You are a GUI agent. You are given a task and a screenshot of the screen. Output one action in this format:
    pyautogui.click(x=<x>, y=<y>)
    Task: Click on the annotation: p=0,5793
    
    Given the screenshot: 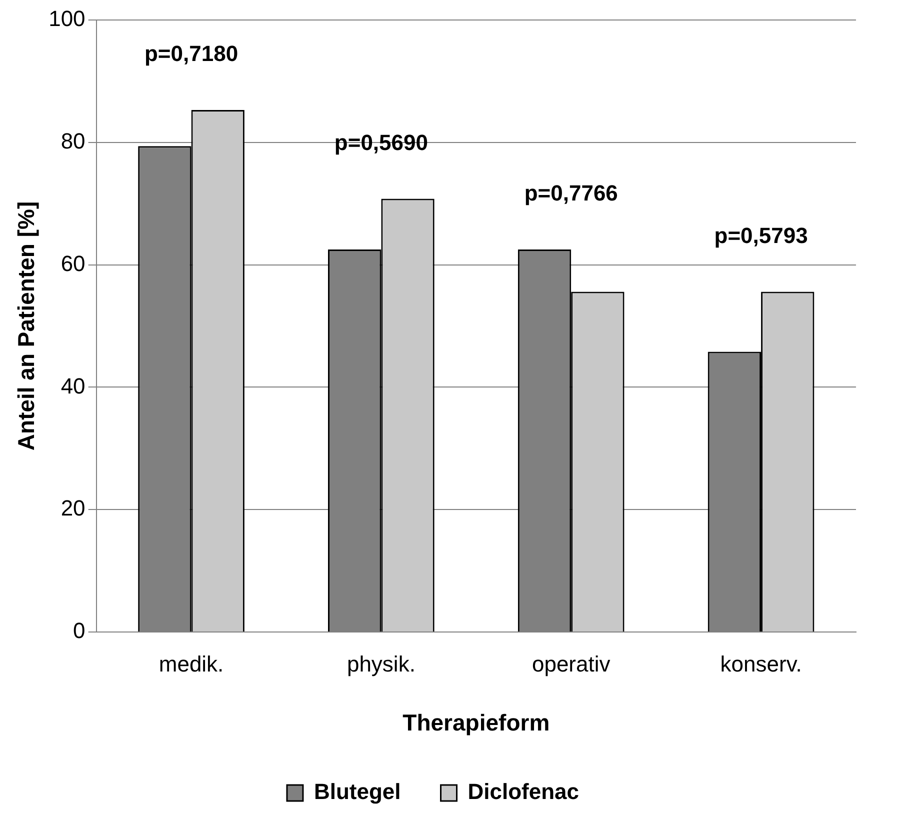 What is the action you would take?
    pyautogui.click(x=761, y=235)
    